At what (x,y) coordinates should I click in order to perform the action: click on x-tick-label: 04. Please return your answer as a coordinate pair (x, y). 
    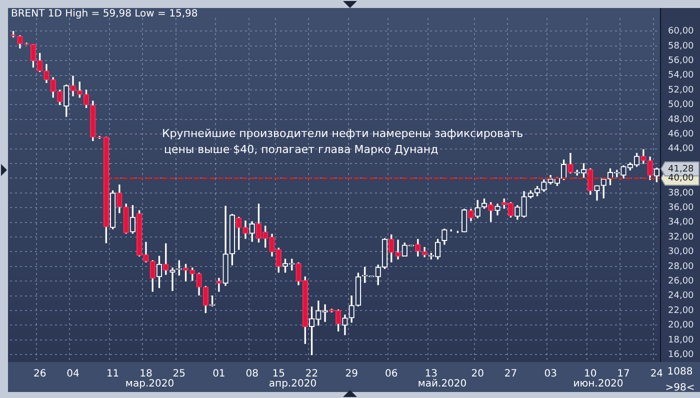
    Looking at the image, I should click on (73, 374).